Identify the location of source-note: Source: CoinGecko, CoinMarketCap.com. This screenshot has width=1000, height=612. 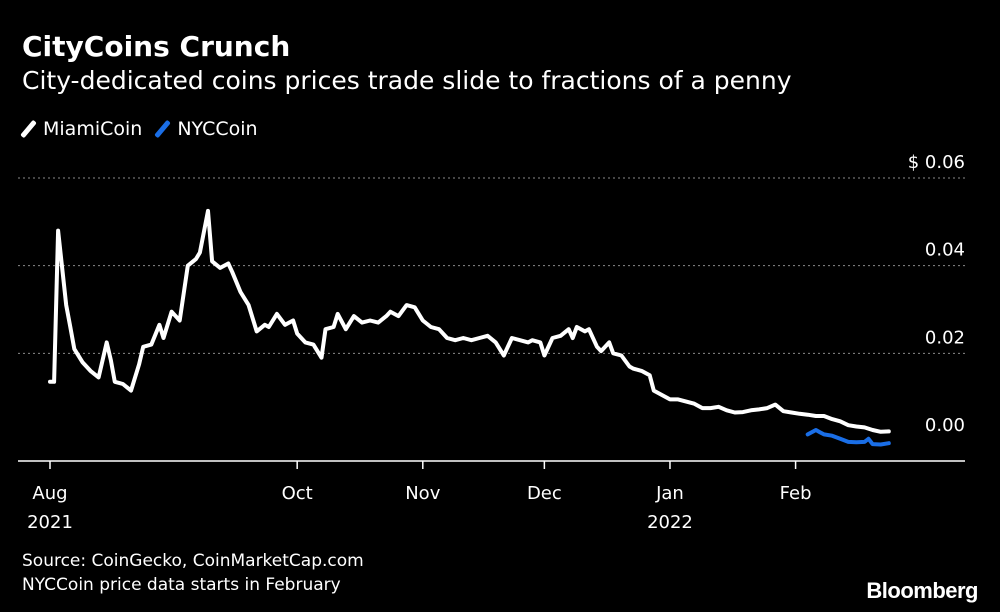
(193, 561).